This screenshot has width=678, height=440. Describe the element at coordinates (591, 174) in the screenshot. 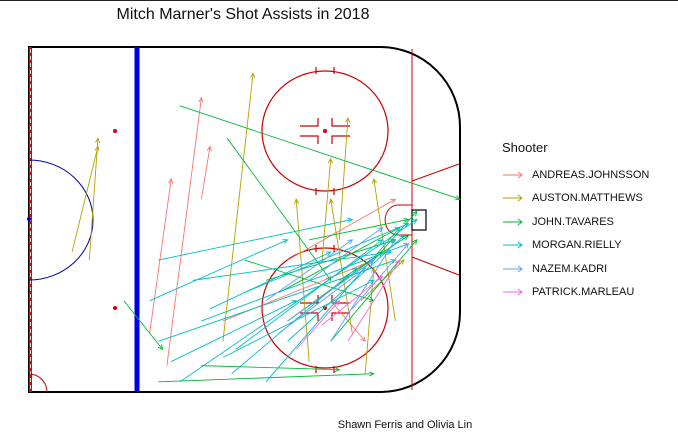

I see `legend-label: ANDREAS.JOHNSSON` at that location.